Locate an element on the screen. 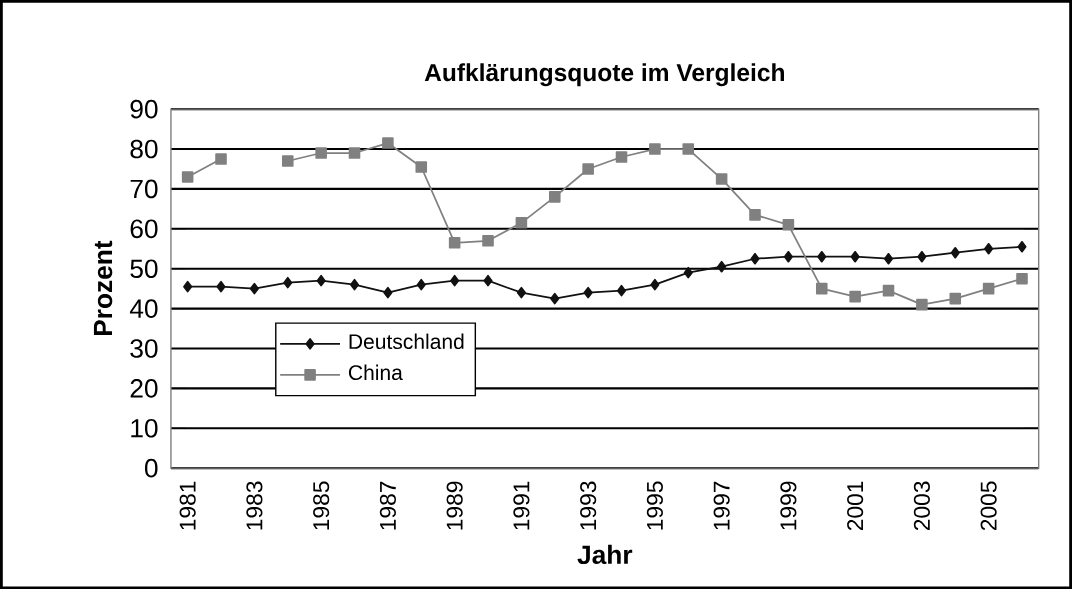  y-tick-label: 90 is located at coordinates (144, 109).